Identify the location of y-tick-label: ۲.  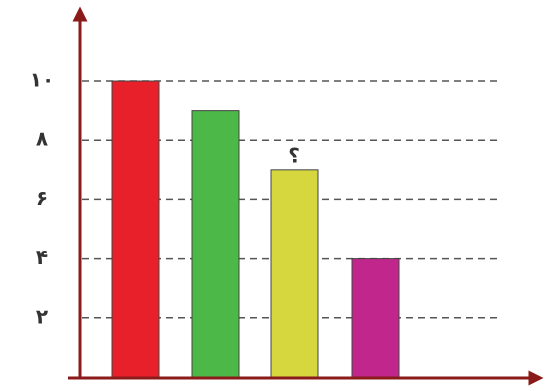
(42, 316).